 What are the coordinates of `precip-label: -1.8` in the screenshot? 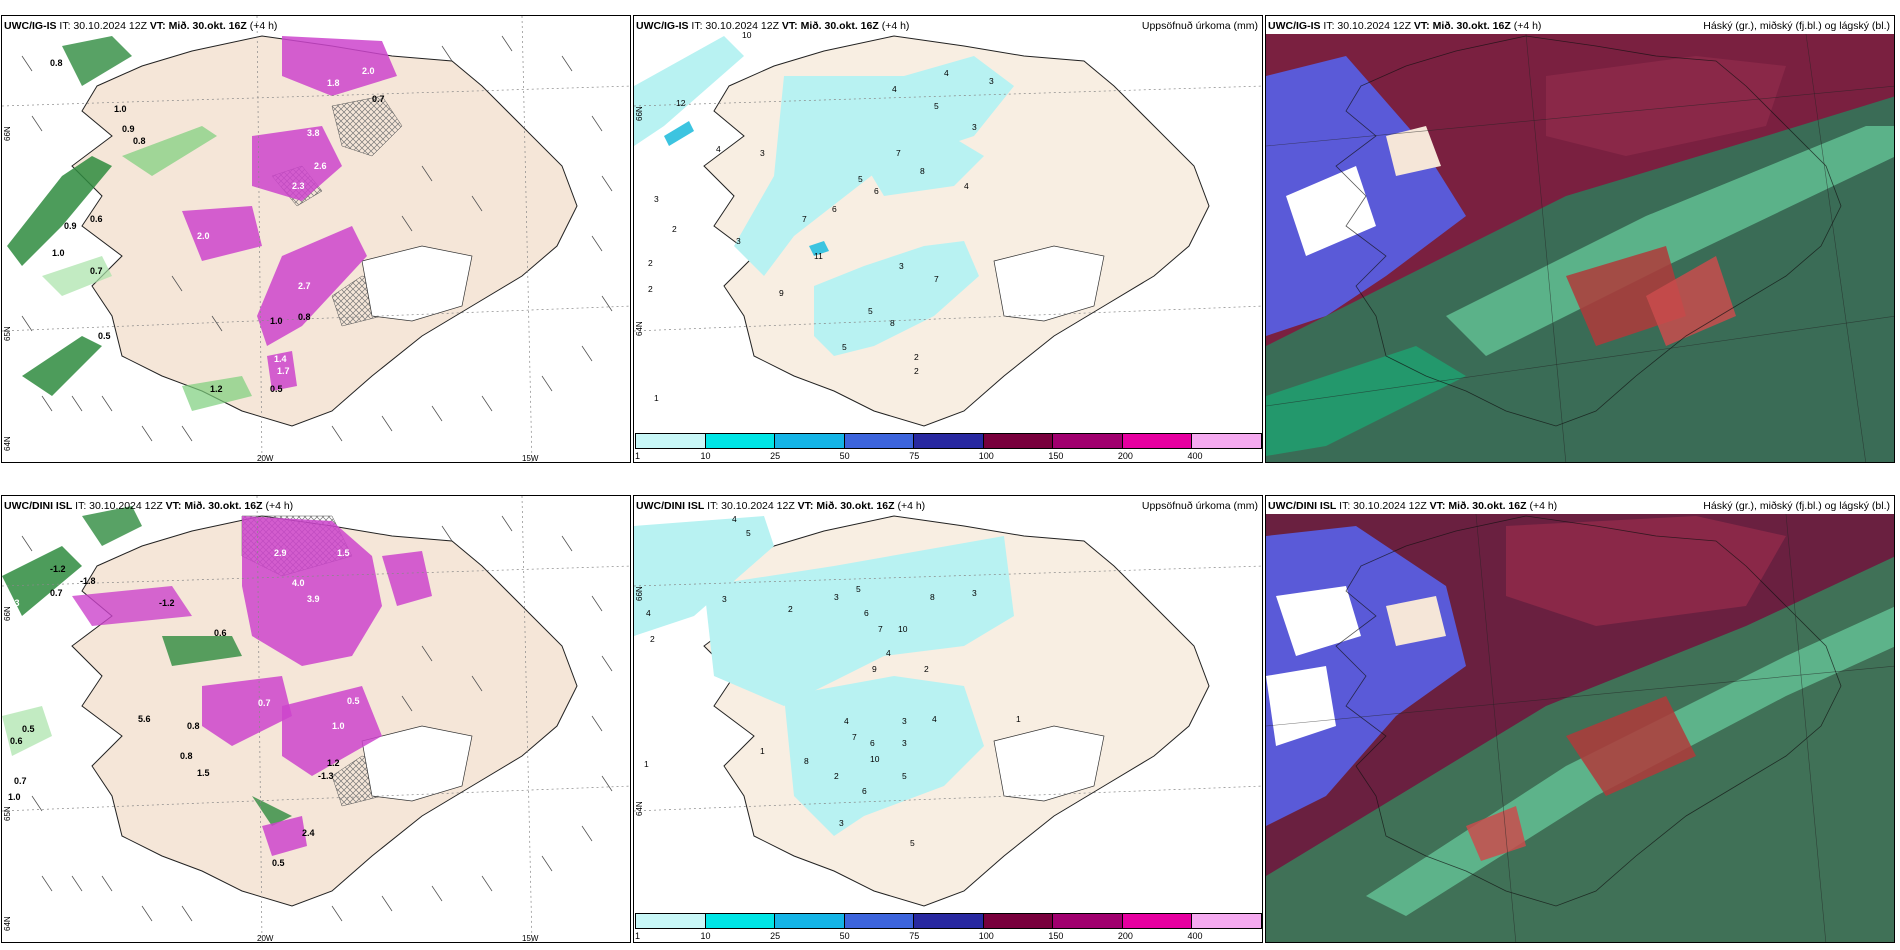 It's located at (88, 581).